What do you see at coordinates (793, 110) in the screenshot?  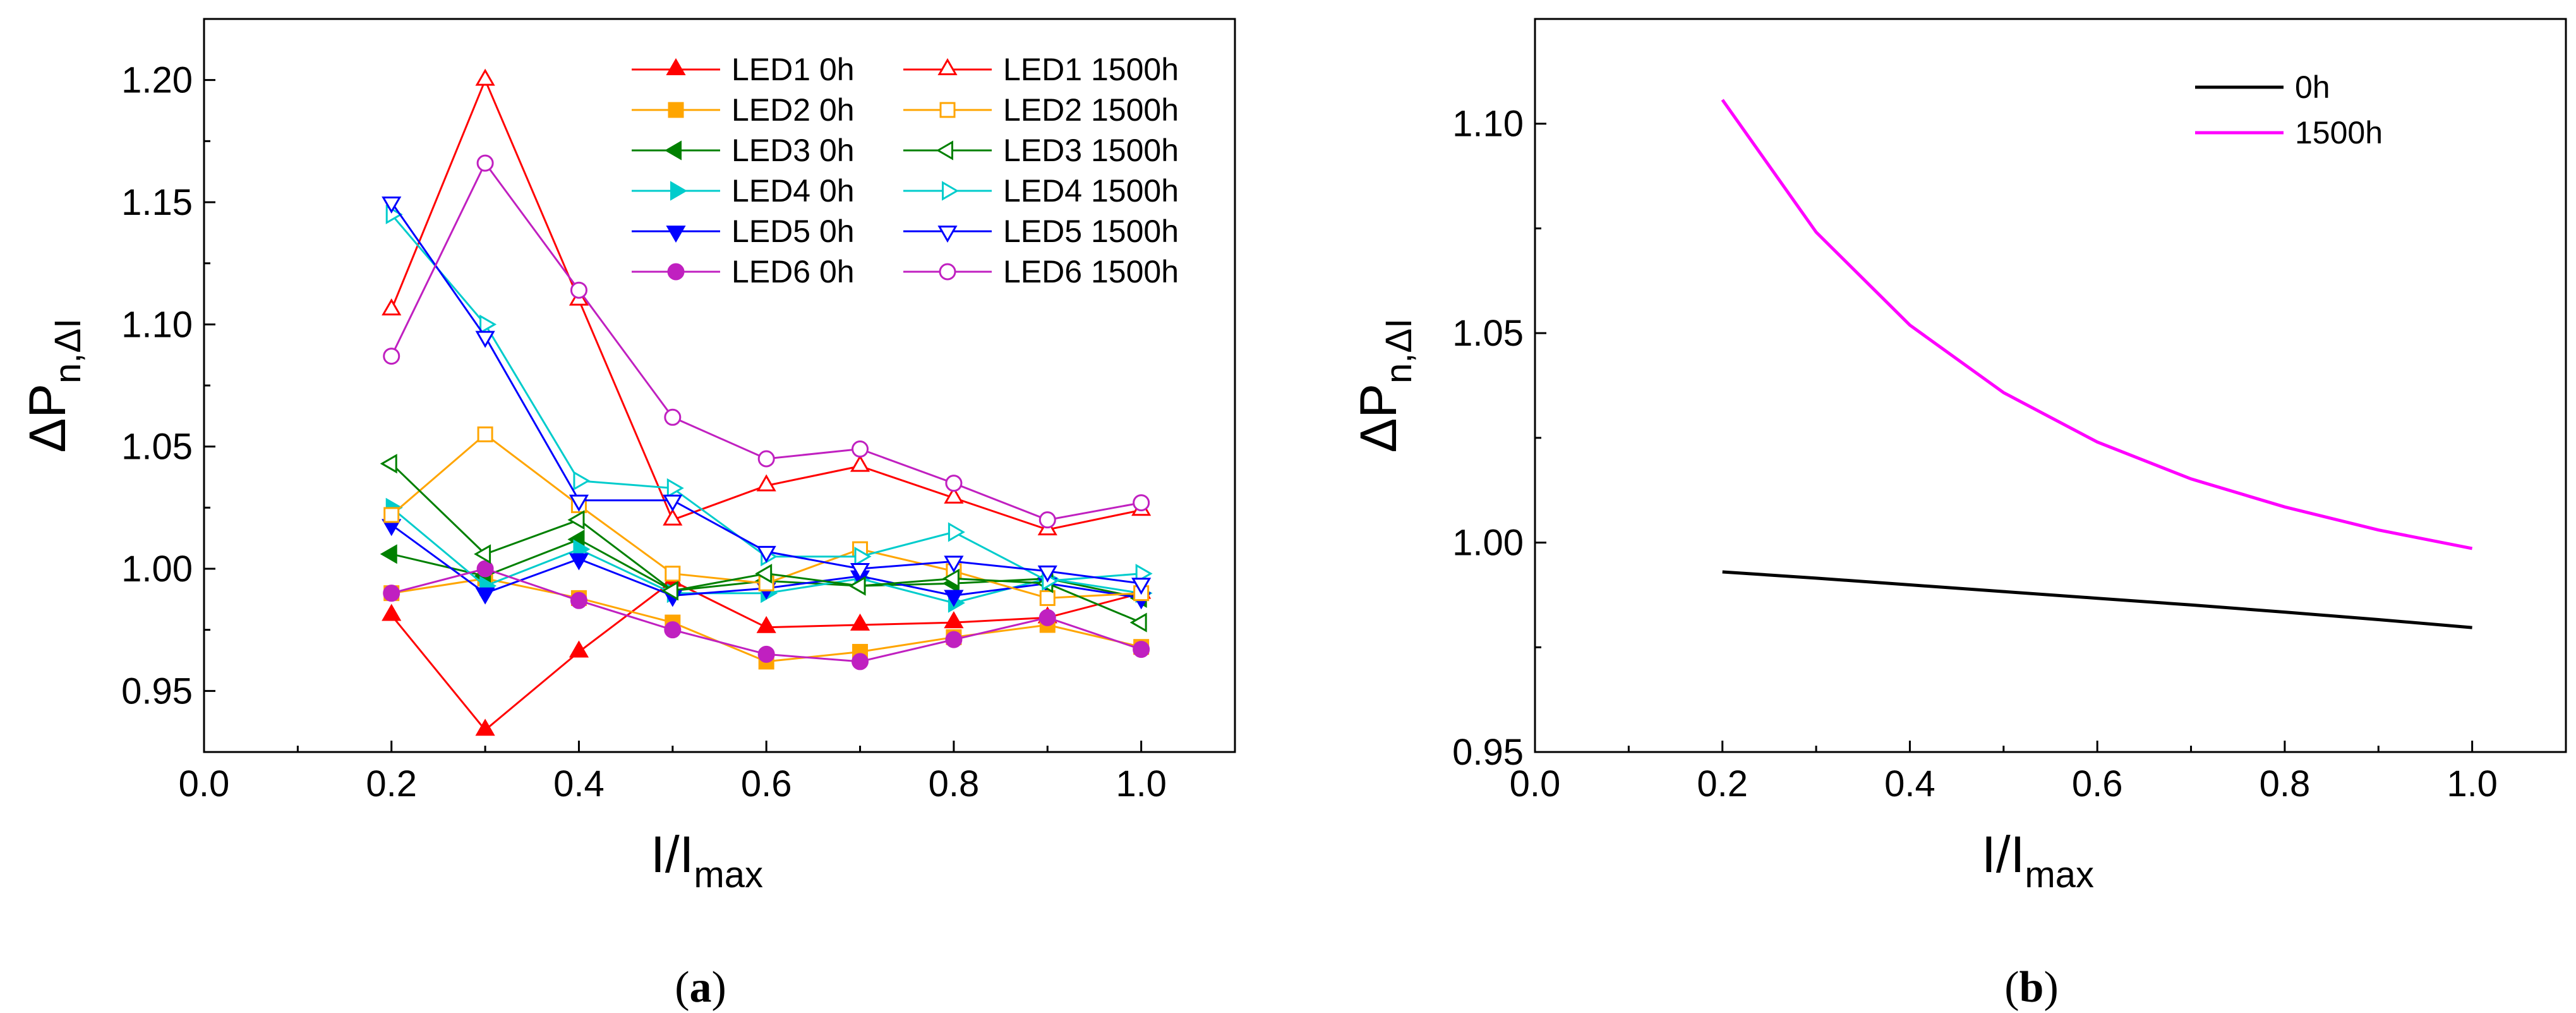 I see `legend-label: LED2 0h` at bounding box center [793, 110].